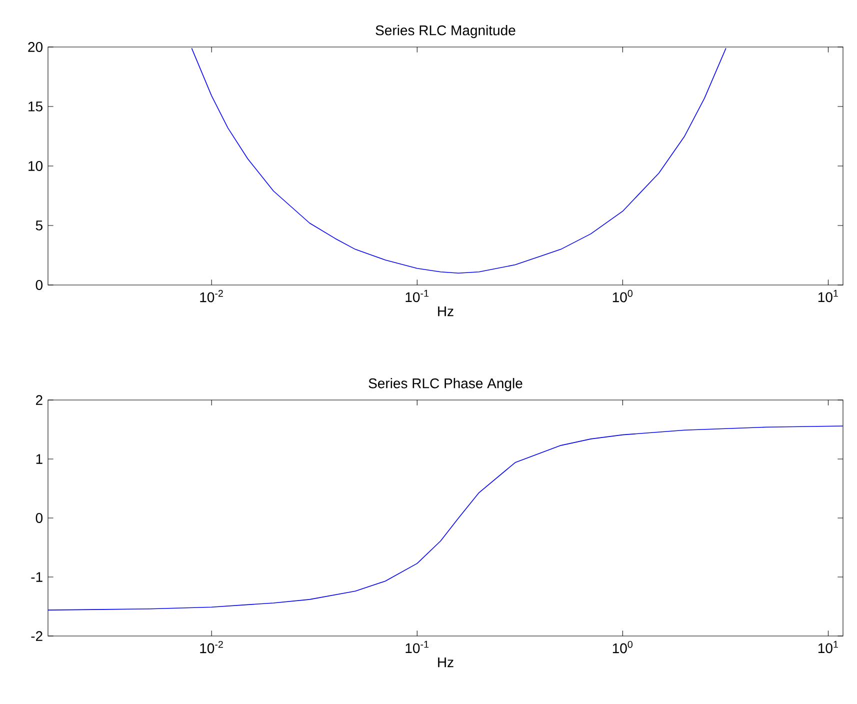  Describe the element at coordinates (35, 107) in the screenshot. I see `y-tick-label: 15` at that location.